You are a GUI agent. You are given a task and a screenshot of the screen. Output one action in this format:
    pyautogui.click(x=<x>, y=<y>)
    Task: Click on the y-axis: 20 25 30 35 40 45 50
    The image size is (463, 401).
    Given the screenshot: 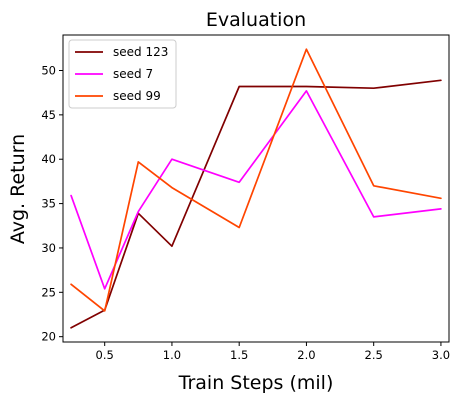 What is the action you would take?
    pyautogui.click(x=52, y=203)
    